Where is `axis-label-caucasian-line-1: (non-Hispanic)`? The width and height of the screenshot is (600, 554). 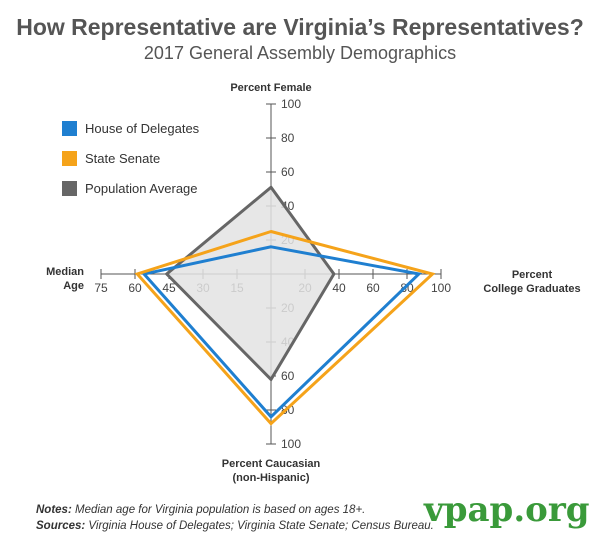 axis-label-caucasian-line-1: (non-Hispanic) is located at coordinates (271, 478).